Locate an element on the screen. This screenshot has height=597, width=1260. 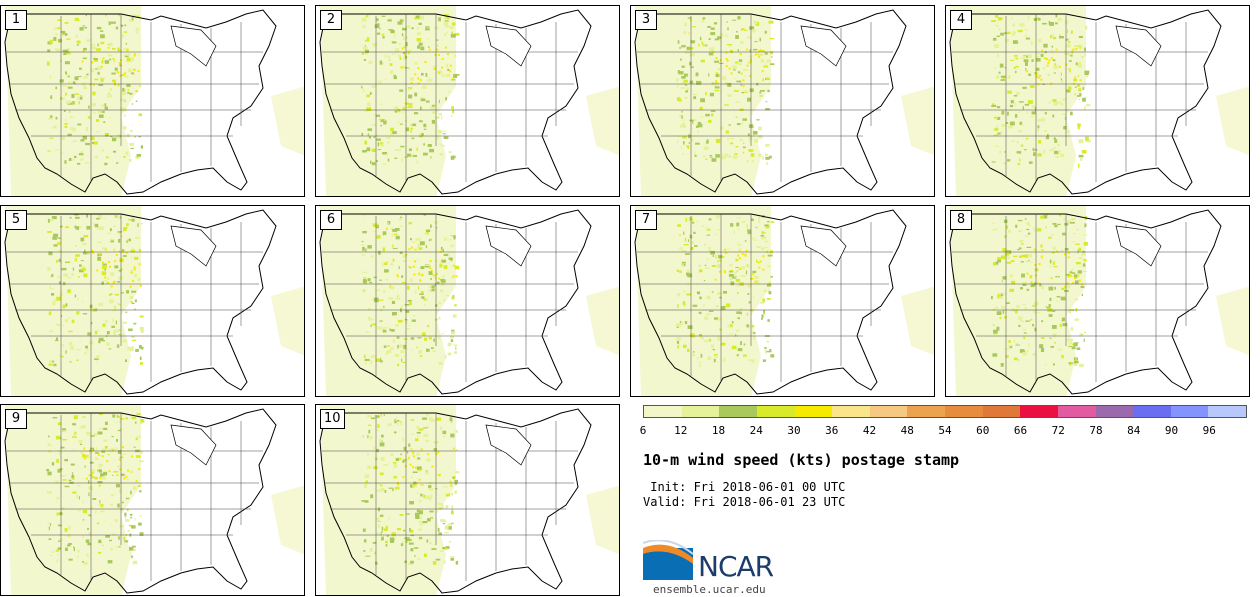
colorbar-tick-label: 90 is located at coordinates (1171, 430).